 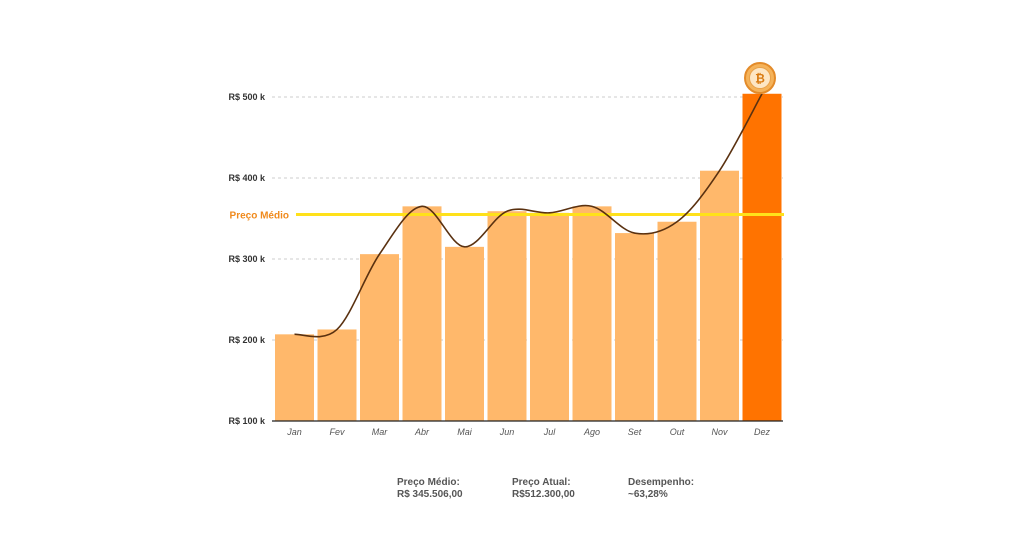 What do you see at coordinates (634, 327) in the screenshot?
I see `bar-set` at bounding box center [634, 327].